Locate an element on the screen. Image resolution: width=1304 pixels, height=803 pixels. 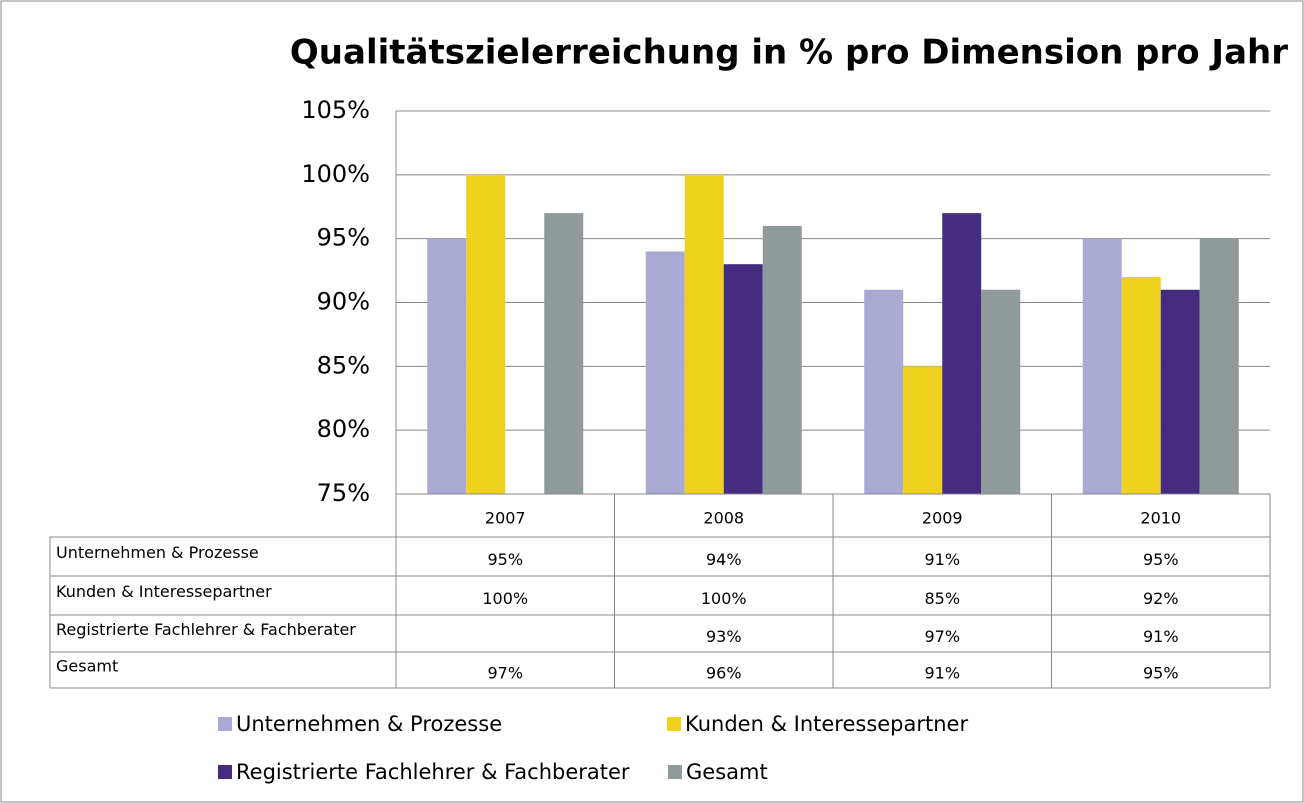
y-tick-label: 80% is located at coordinates (343, 429).